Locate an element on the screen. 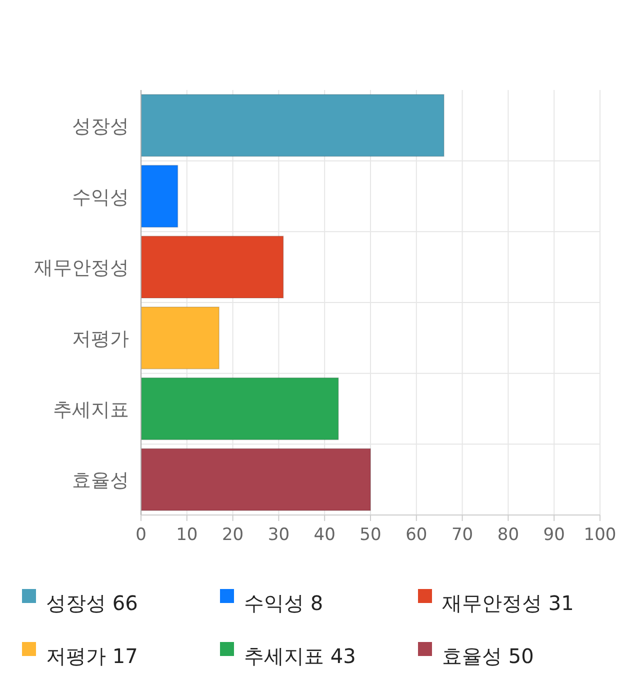 This screenshot has width=640, height=700. legend-label: 수익성 8 is located at coordinates (284, 603).